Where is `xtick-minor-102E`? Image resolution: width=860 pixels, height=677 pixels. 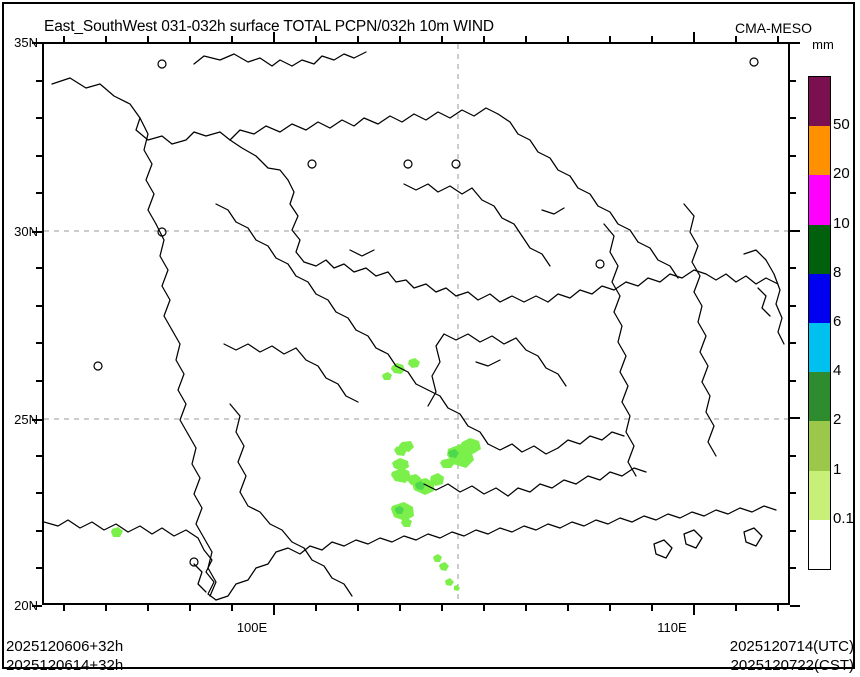
xtick-minor-102E is located at coordinates (358, 39).